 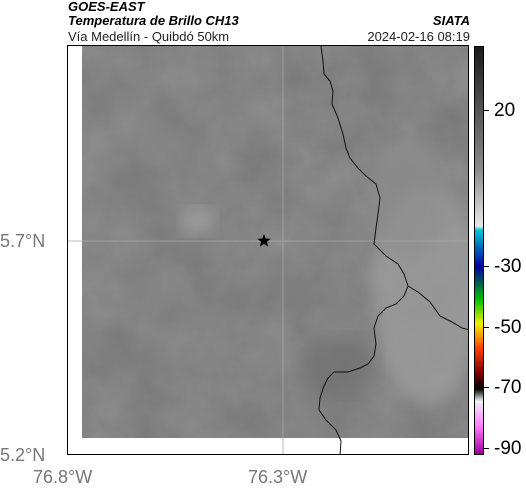 I want to click on colorbar-tick-label: 20, so click(x=505, y=110).